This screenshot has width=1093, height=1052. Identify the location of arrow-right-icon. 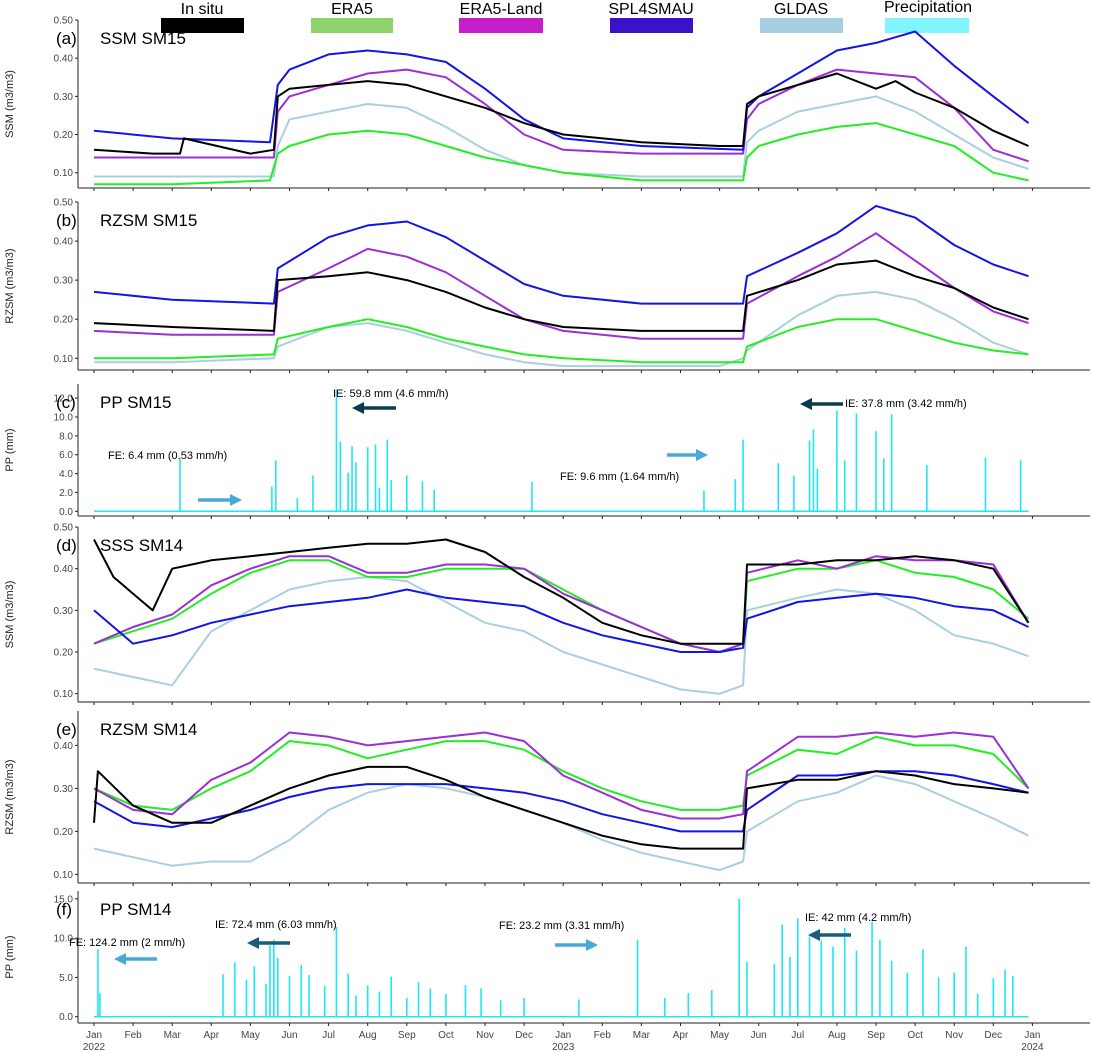
(220, 500).